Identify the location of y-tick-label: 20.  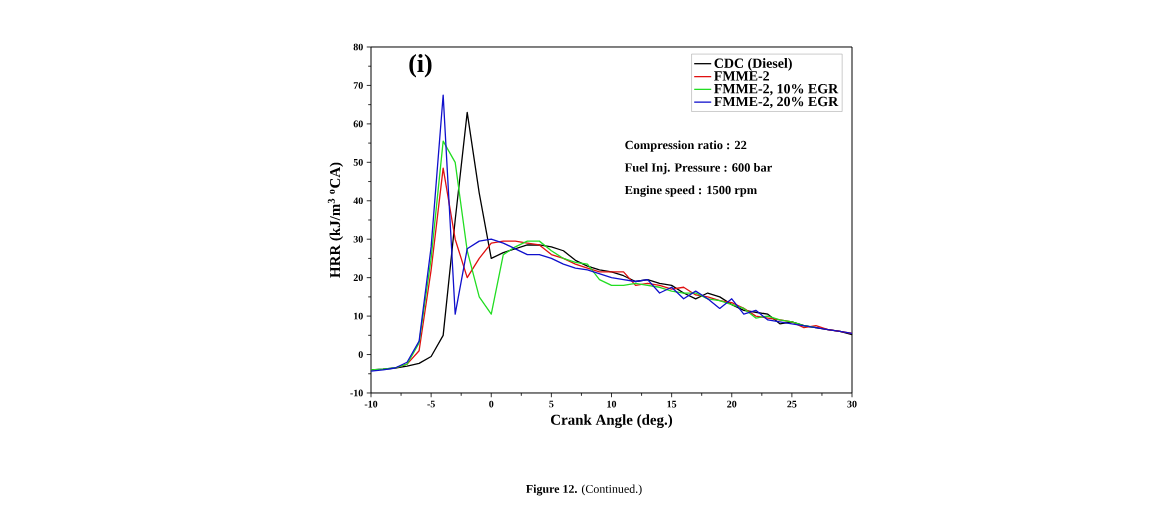
(358, 278).